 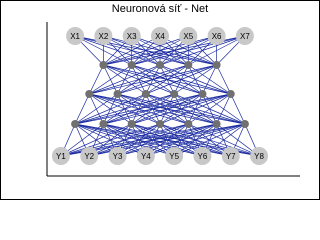 I want to click on node-label: Y5, so click(x=174, y=156).